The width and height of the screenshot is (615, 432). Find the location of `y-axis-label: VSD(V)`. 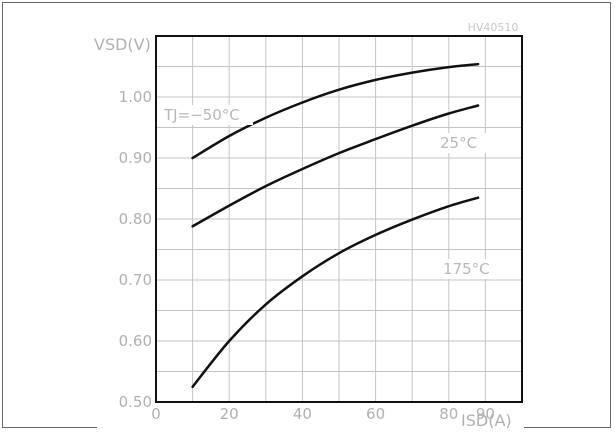

y-axis-label: VSD(V) is located at coordinates (122, 44).